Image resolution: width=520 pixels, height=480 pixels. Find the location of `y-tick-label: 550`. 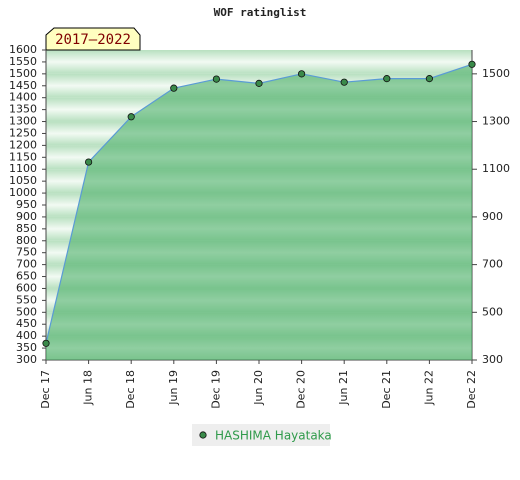

y-tick-label: 550 is located at coordinates (26, 299).